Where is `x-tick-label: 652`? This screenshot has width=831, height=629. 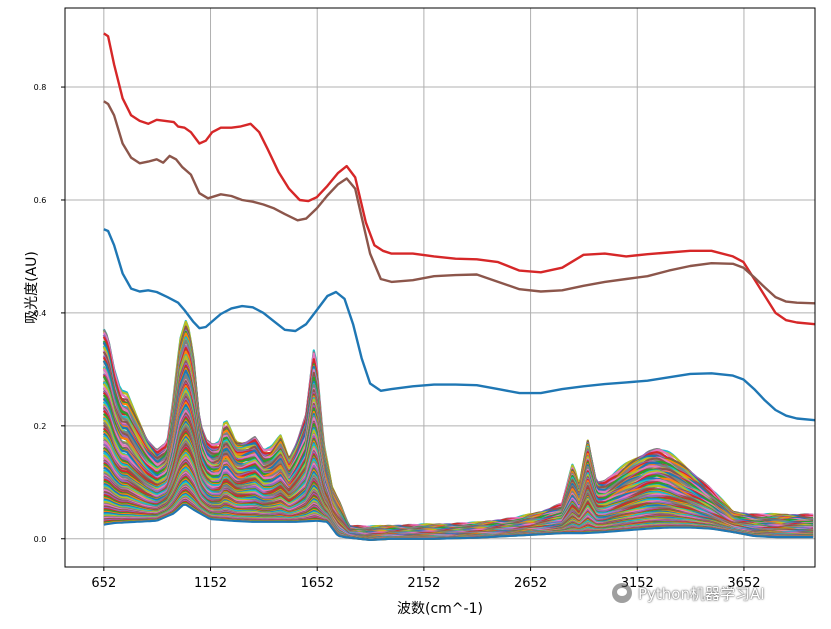
x-tick-label: 652 is located at coordinates (103, 583).